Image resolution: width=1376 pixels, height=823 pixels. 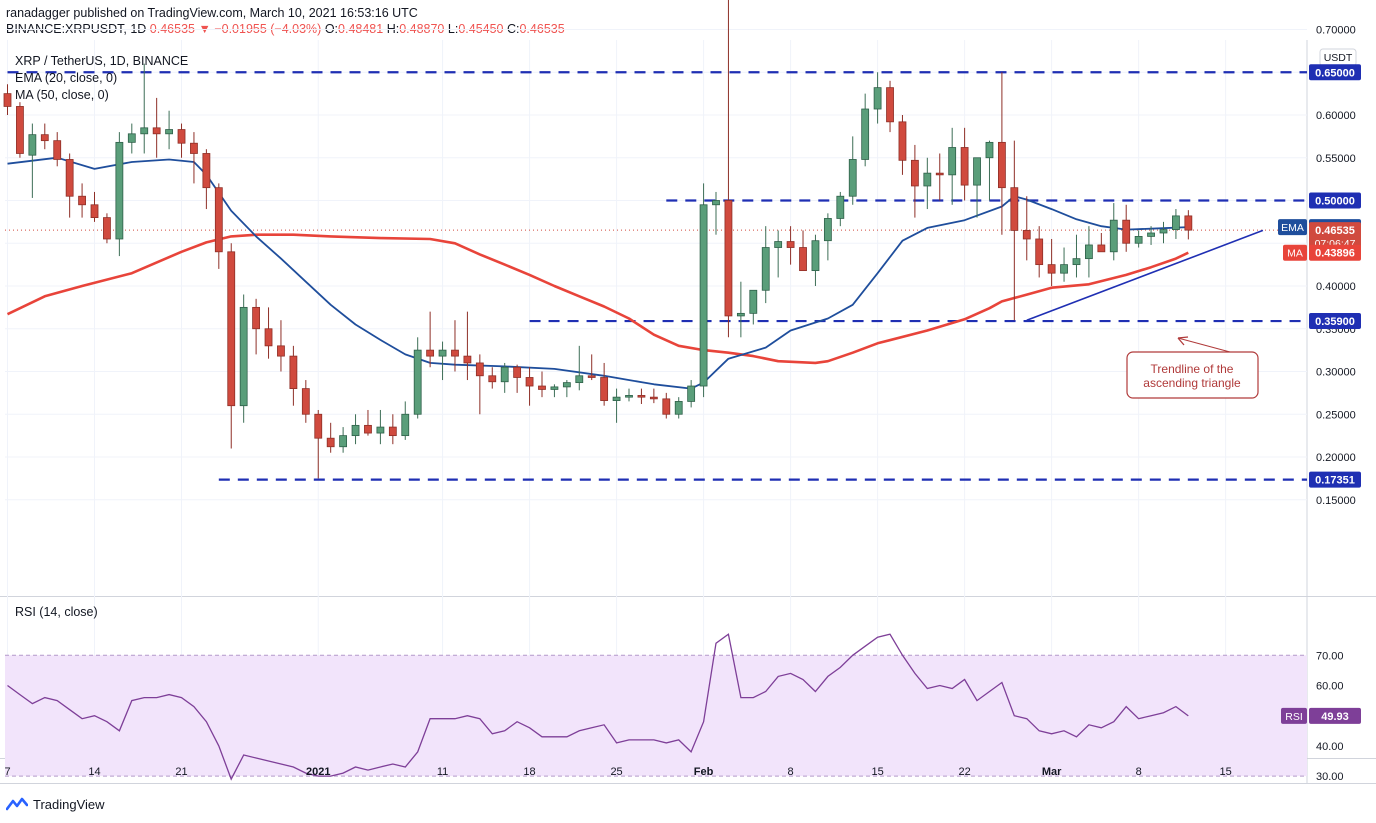 I want to click on annotation-box, so click(x=1192, y=375).